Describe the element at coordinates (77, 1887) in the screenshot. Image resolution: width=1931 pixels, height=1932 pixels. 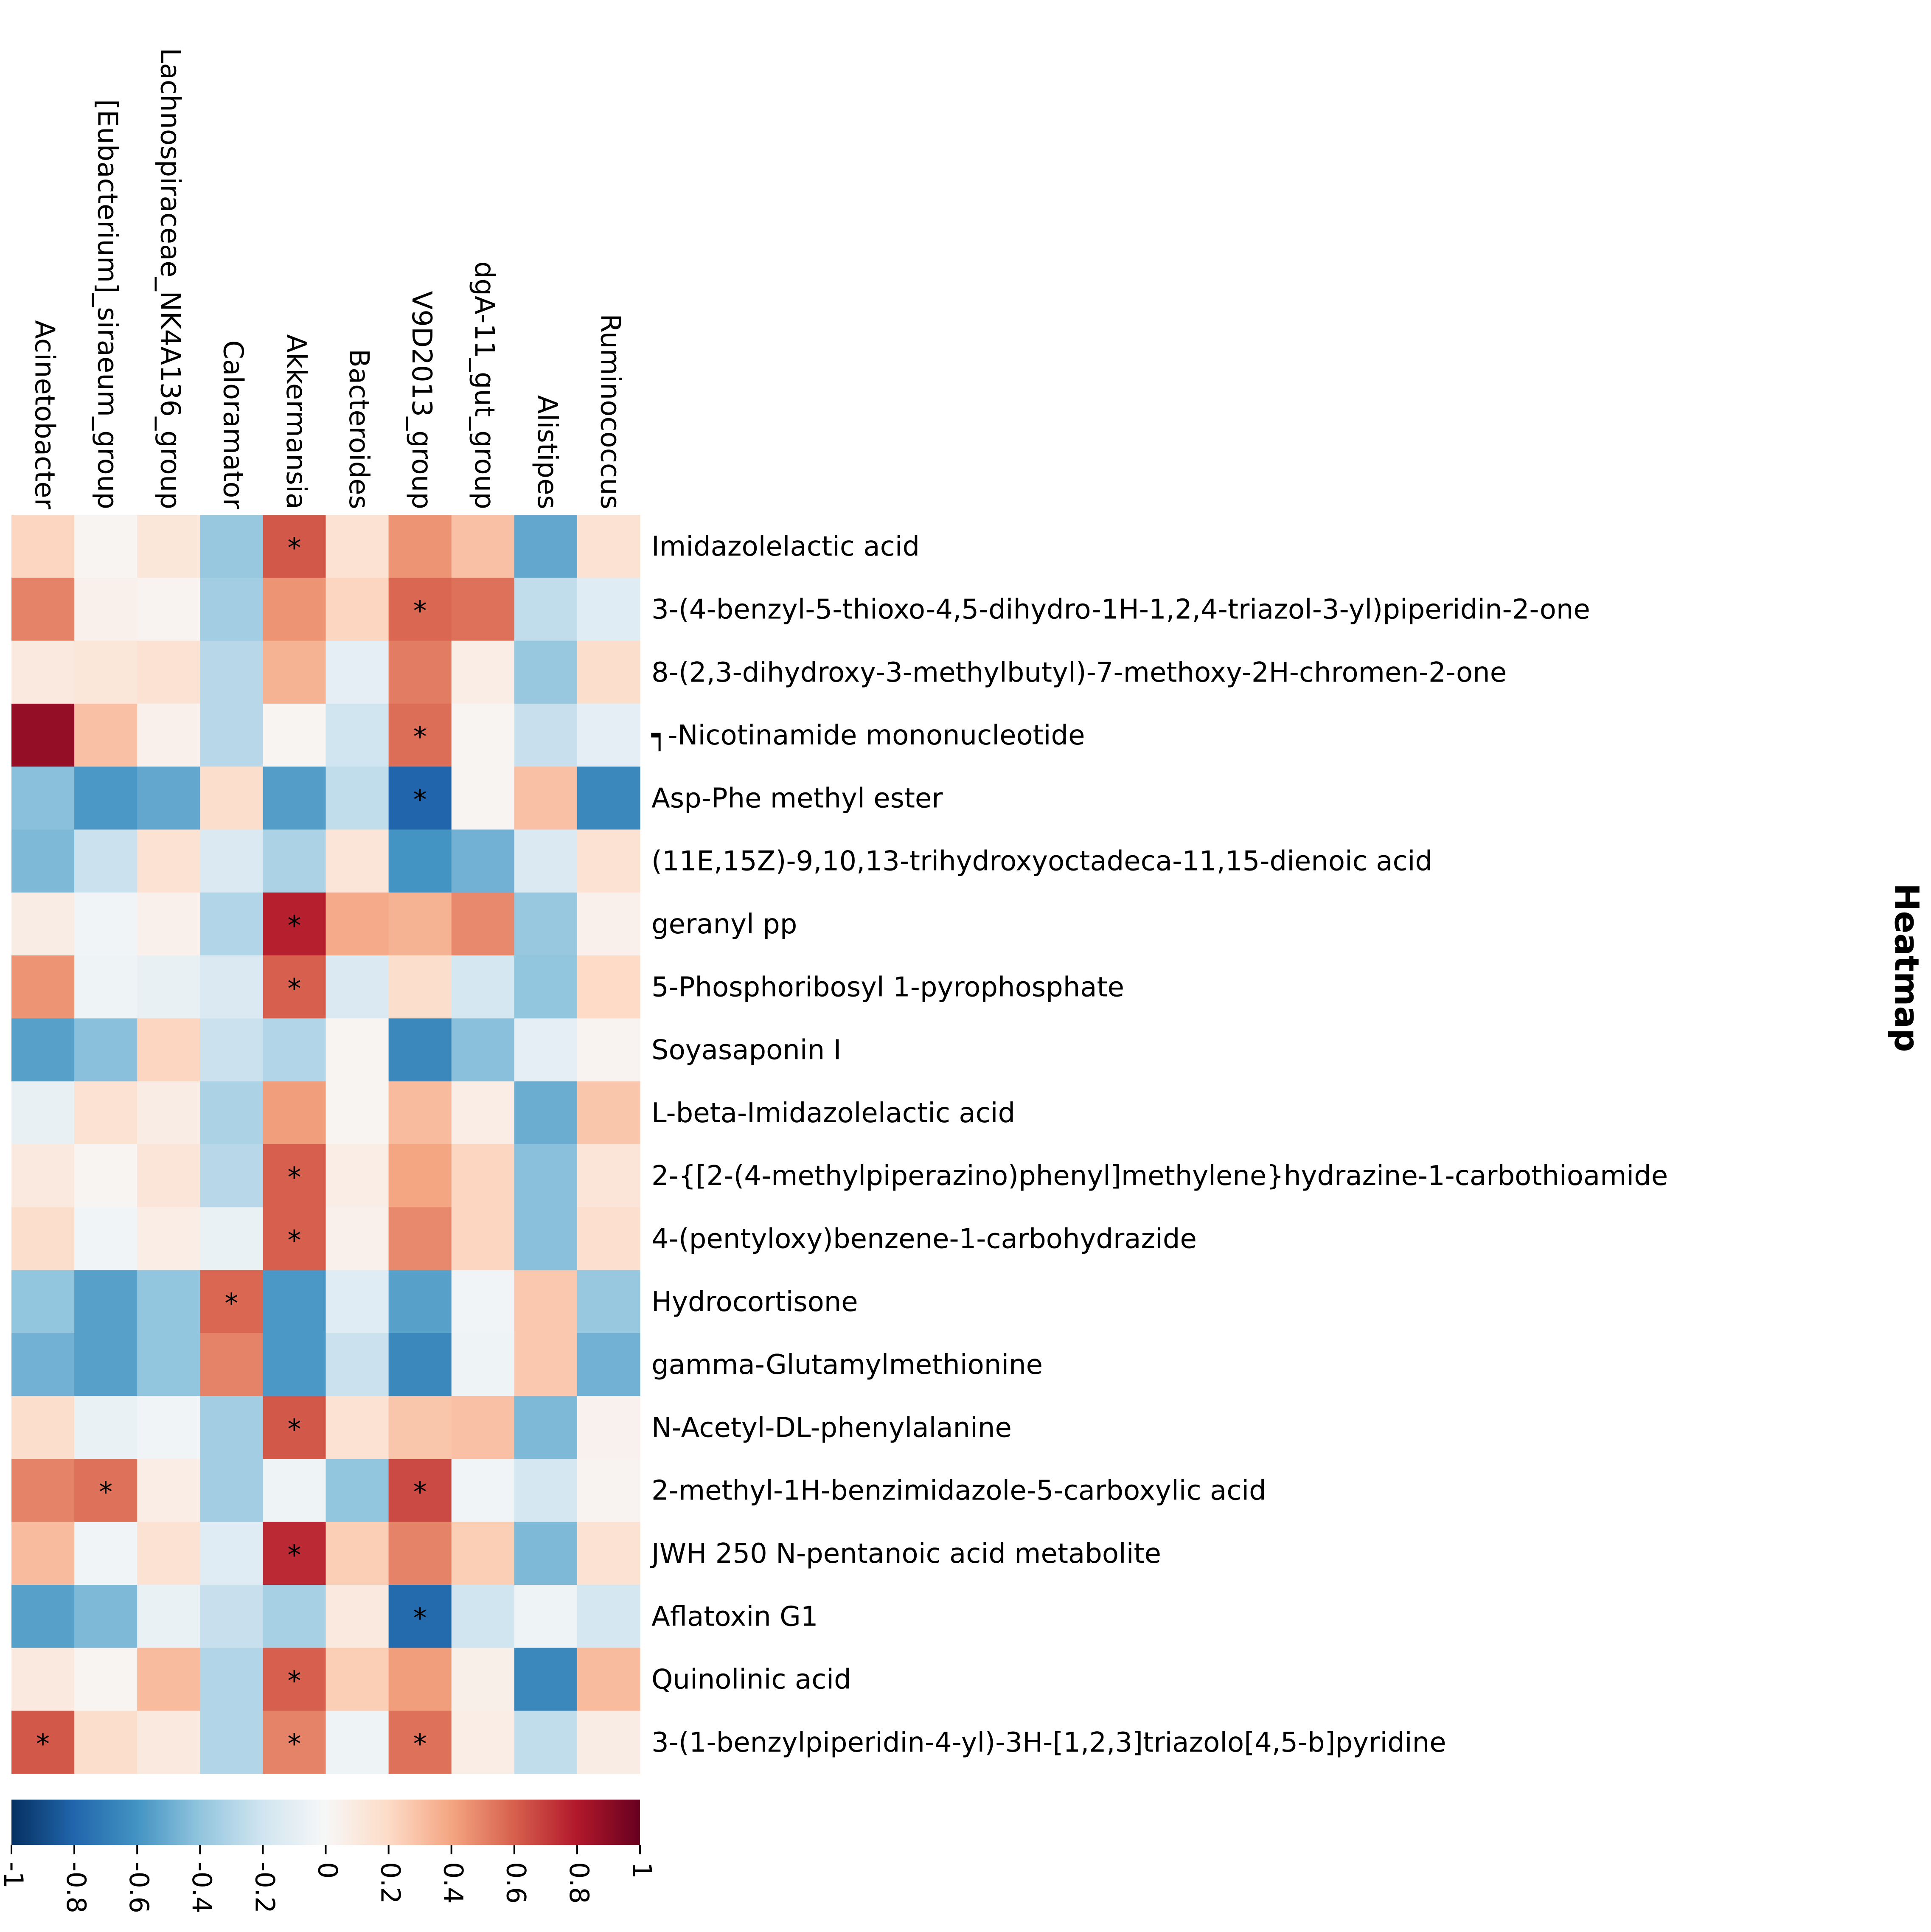
I see `colorbar-tick-label: -0.8` at that location.